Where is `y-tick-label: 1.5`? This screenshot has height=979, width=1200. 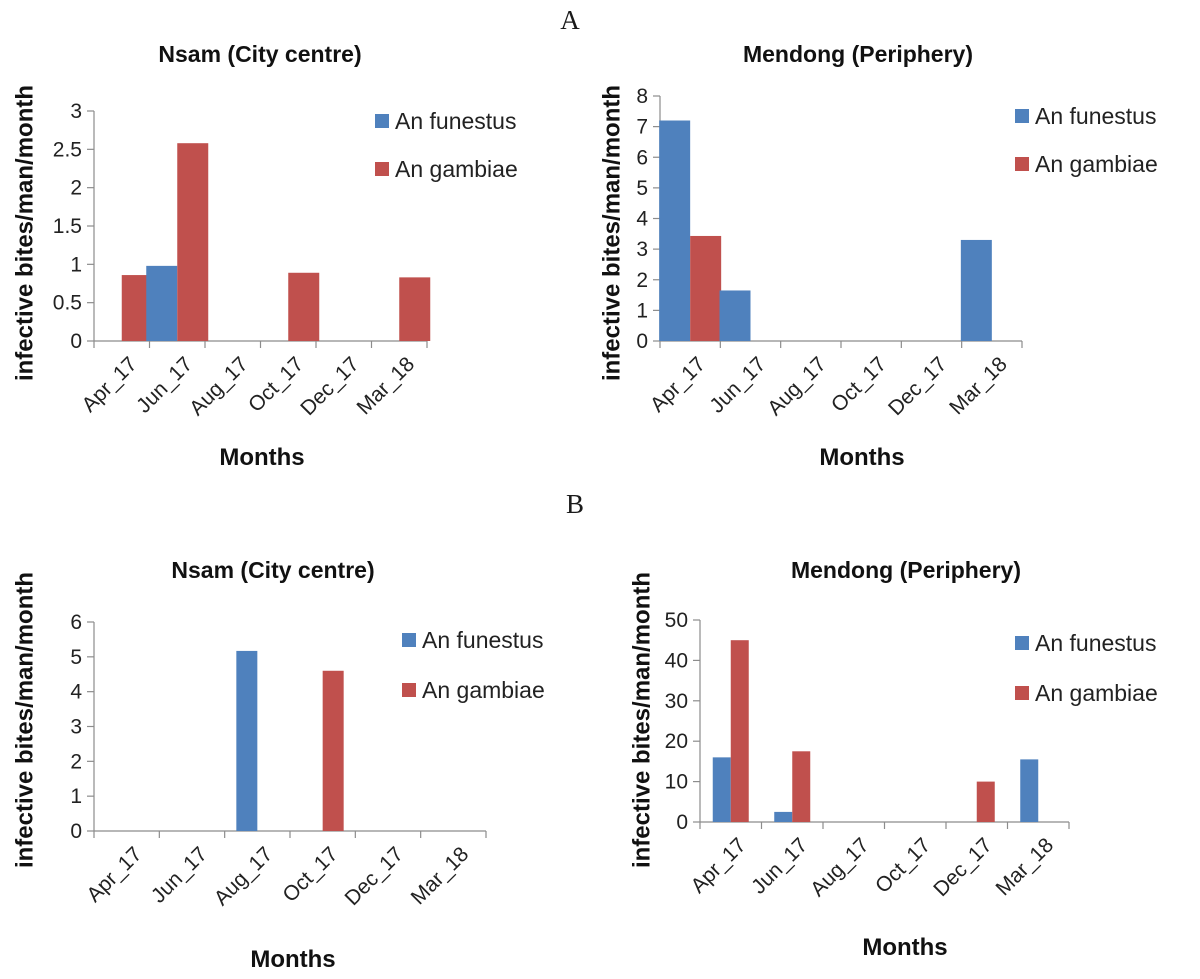
y-tick-label: 1.5 is located at coordinates (67, 226).